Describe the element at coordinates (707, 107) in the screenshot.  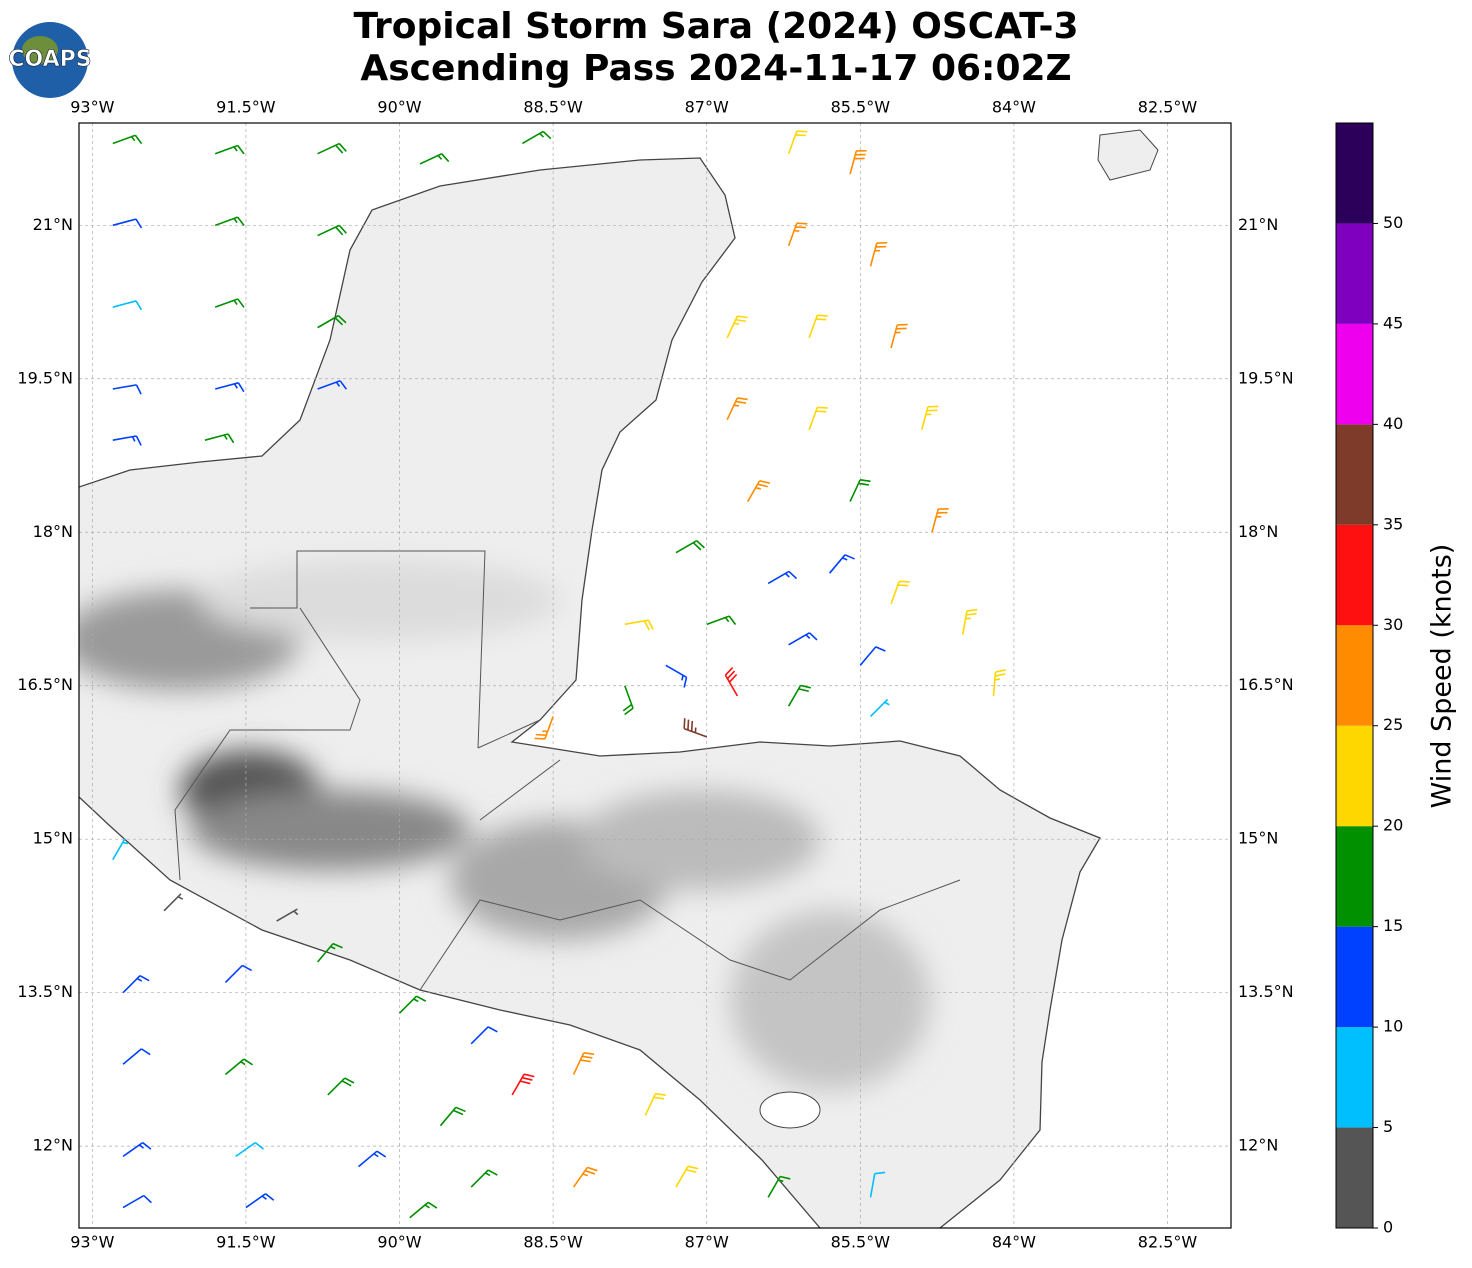
I see `x-tick-label: 87°W` at that location.